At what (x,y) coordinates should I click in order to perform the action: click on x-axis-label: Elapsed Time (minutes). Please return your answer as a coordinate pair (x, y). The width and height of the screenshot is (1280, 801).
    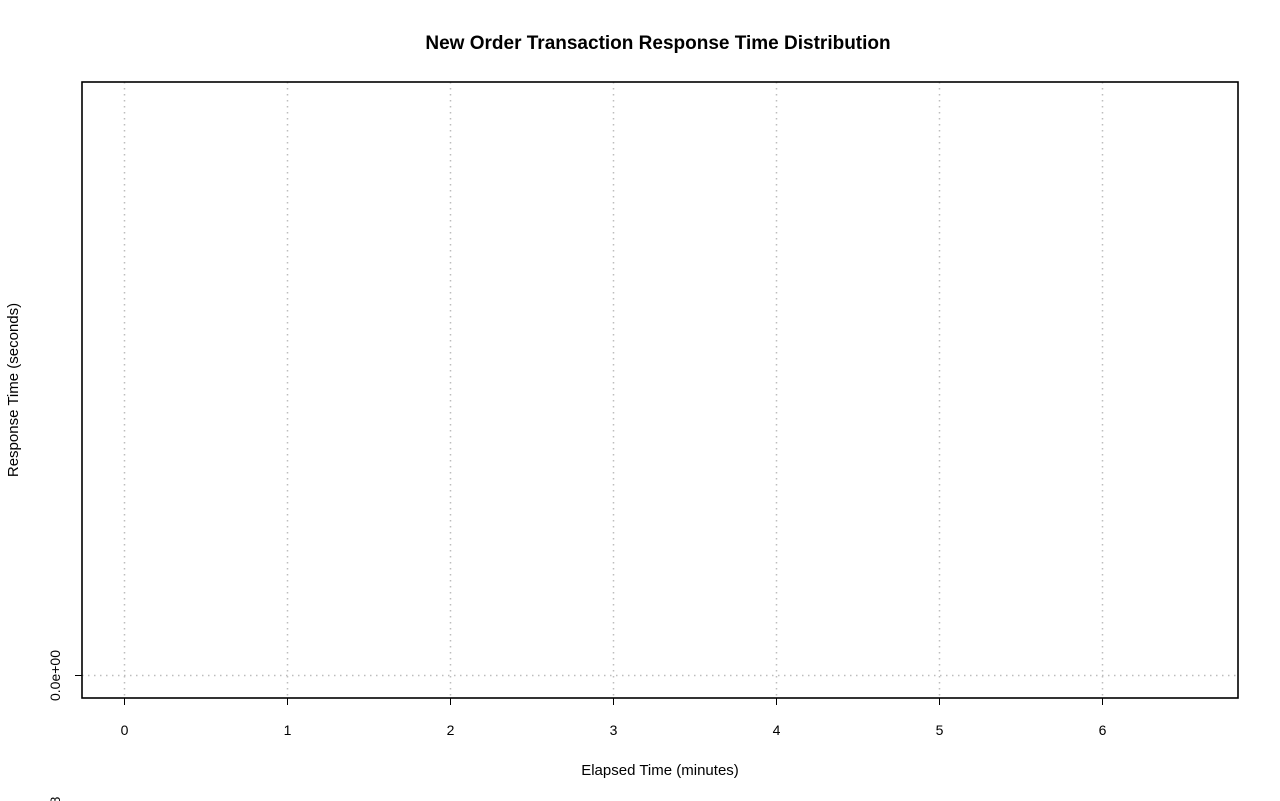
    Looking at the image, I should click on (660, 770).